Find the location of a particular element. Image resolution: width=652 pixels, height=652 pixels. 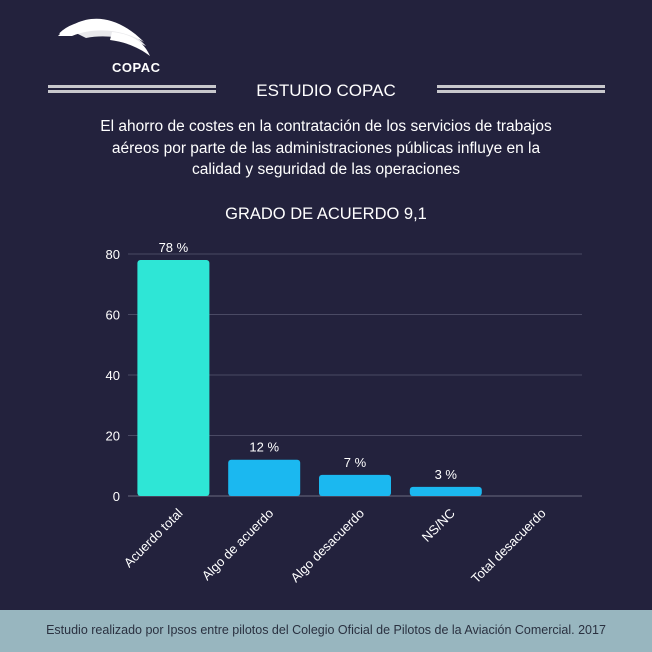

wing-icon is located at coordinates (104, 37).